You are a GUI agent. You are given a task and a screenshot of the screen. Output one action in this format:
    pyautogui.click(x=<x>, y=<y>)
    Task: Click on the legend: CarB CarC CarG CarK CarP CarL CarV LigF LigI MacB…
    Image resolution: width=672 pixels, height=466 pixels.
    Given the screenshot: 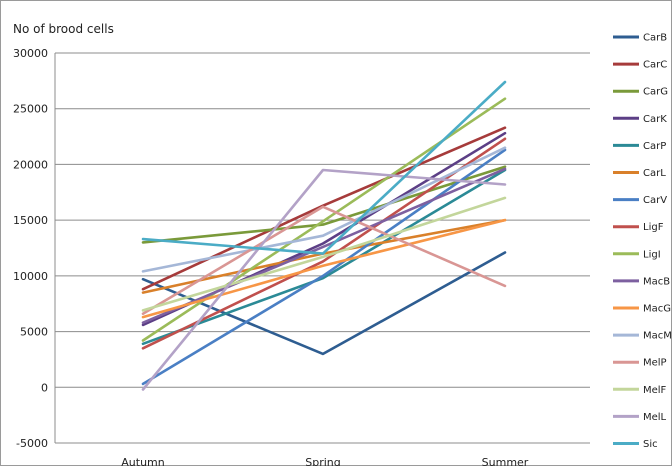 What is the action you would take?
    pyautogui.click(x=642, y=241)
    